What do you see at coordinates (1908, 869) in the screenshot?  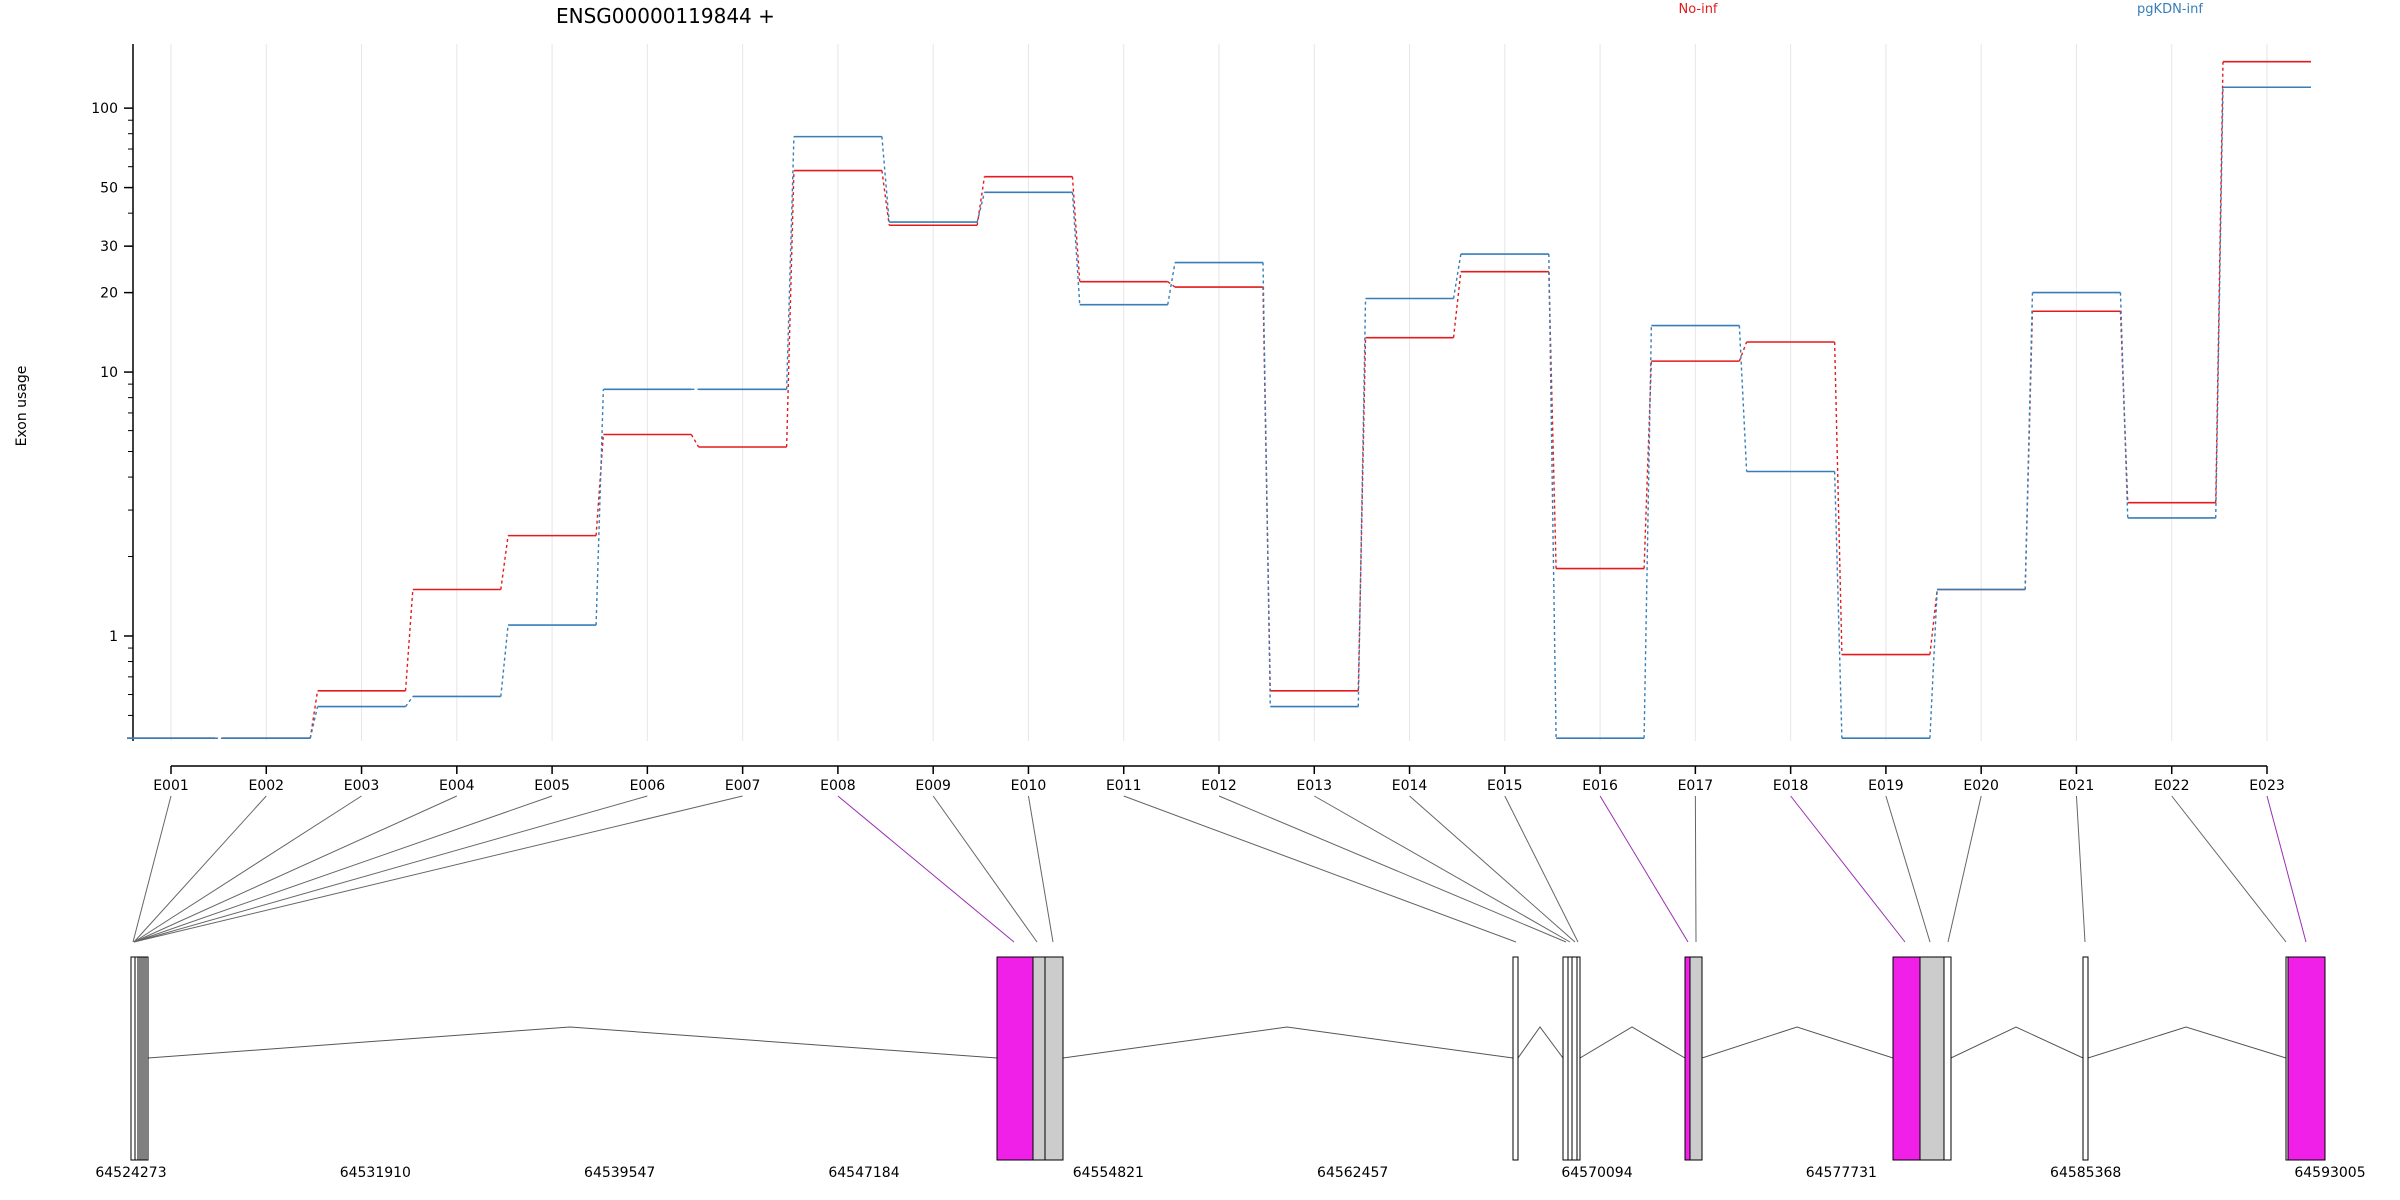 I see `connector-e019` at bounding box center [1908, 869].